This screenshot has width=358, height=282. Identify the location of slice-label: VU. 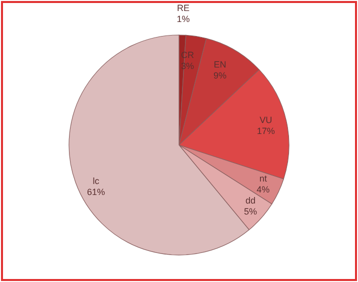
(266, 119).